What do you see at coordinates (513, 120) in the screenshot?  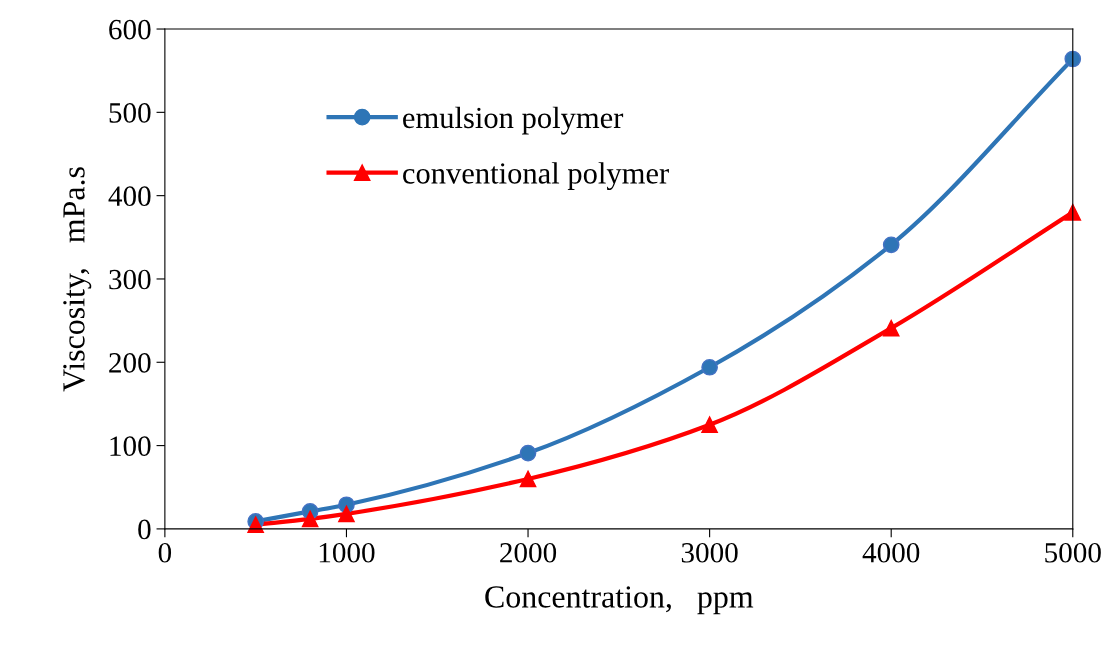 I see `legend-label: emulsion polymer` at bounding box center [513, 120].